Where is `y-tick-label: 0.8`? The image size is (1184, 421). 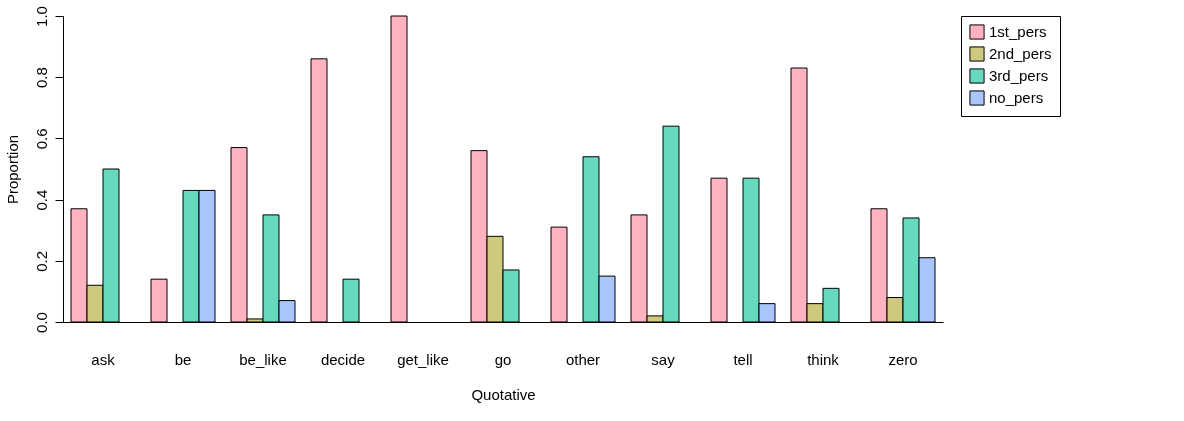
y-tick-label: 0.8 is located at coordinates (41, 78).